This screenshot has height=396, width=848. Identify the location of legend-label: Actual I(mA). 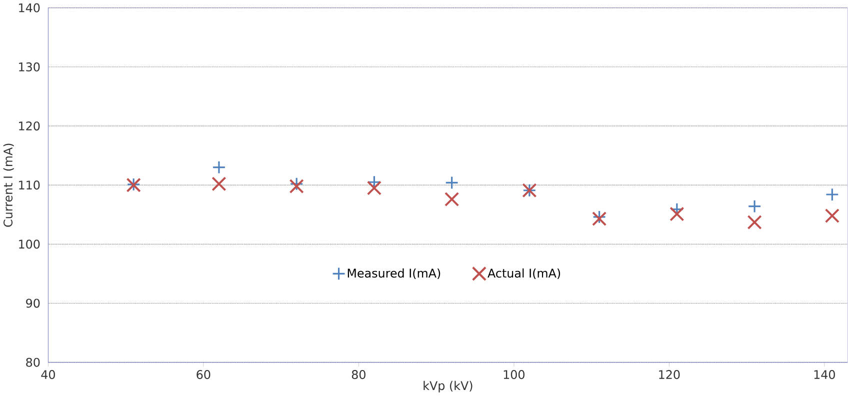
(524, 274).